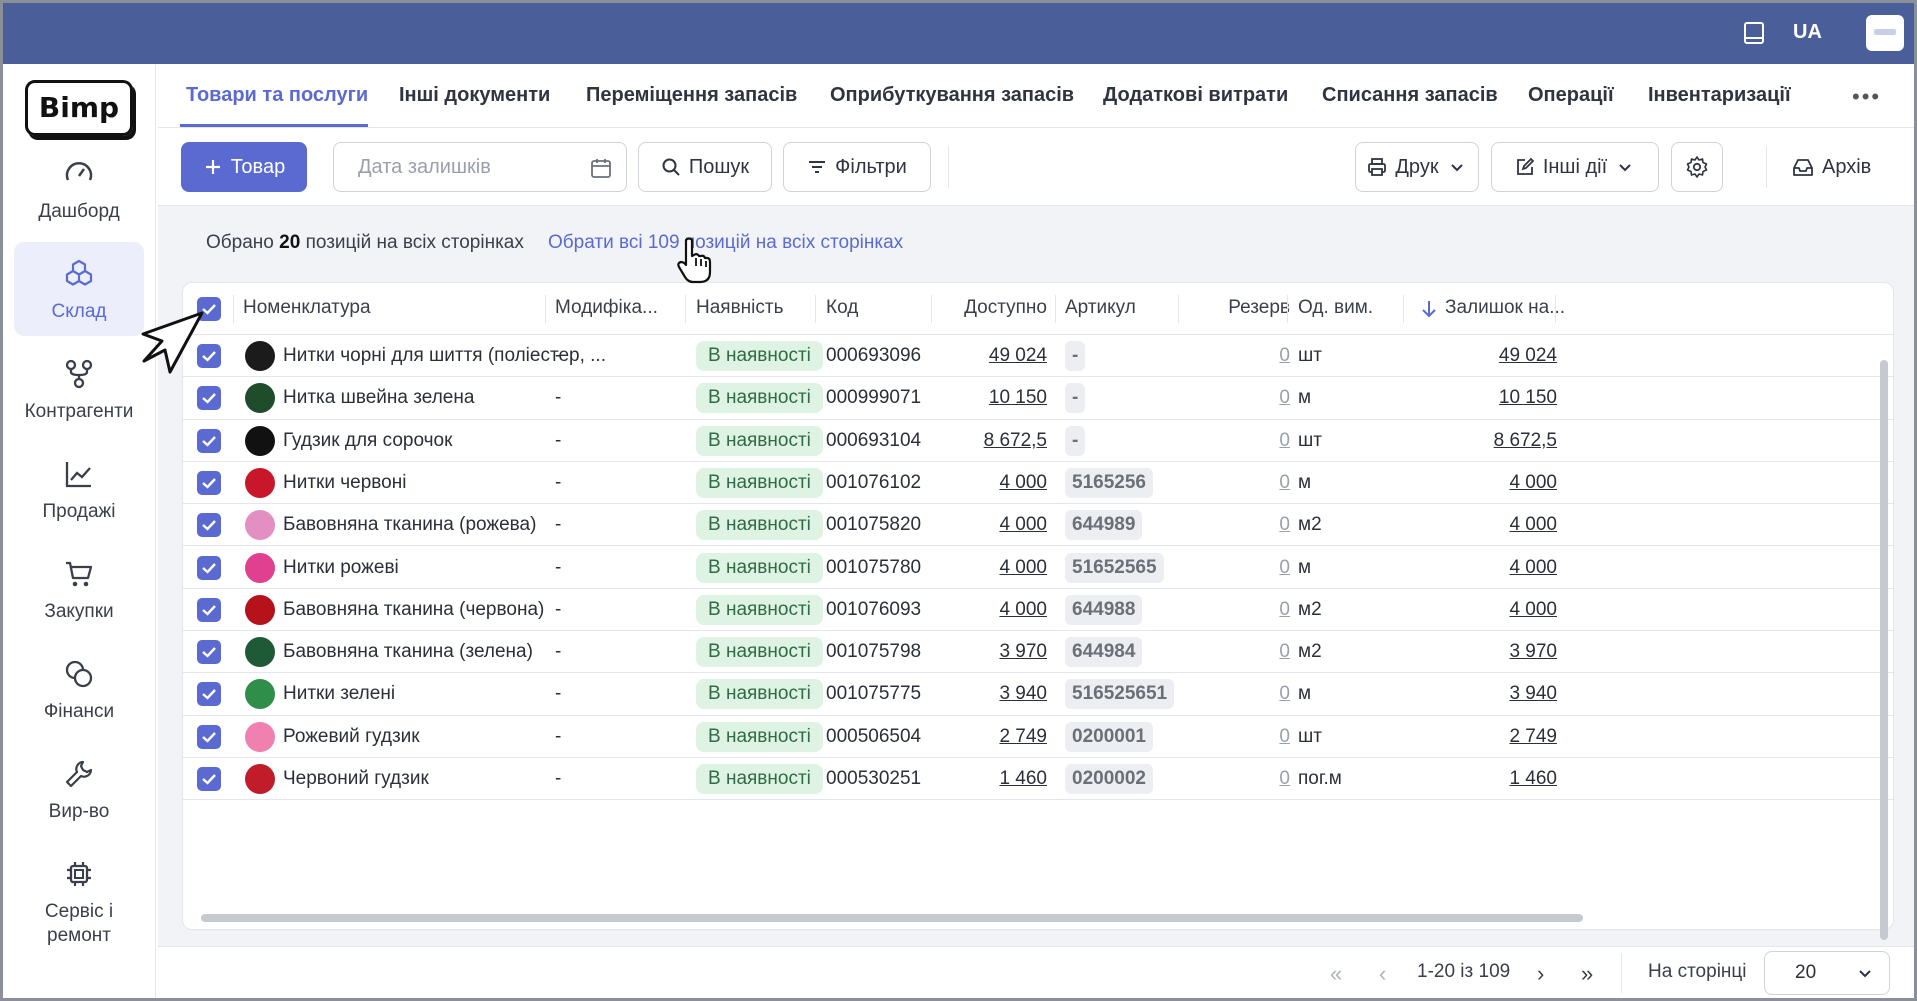 The height and width of the screenshot is (1001, 1917). What do you see at coordinates (1697, 167) in the screenshot?
I see `settings-button` at bounding box center [1697, 167].